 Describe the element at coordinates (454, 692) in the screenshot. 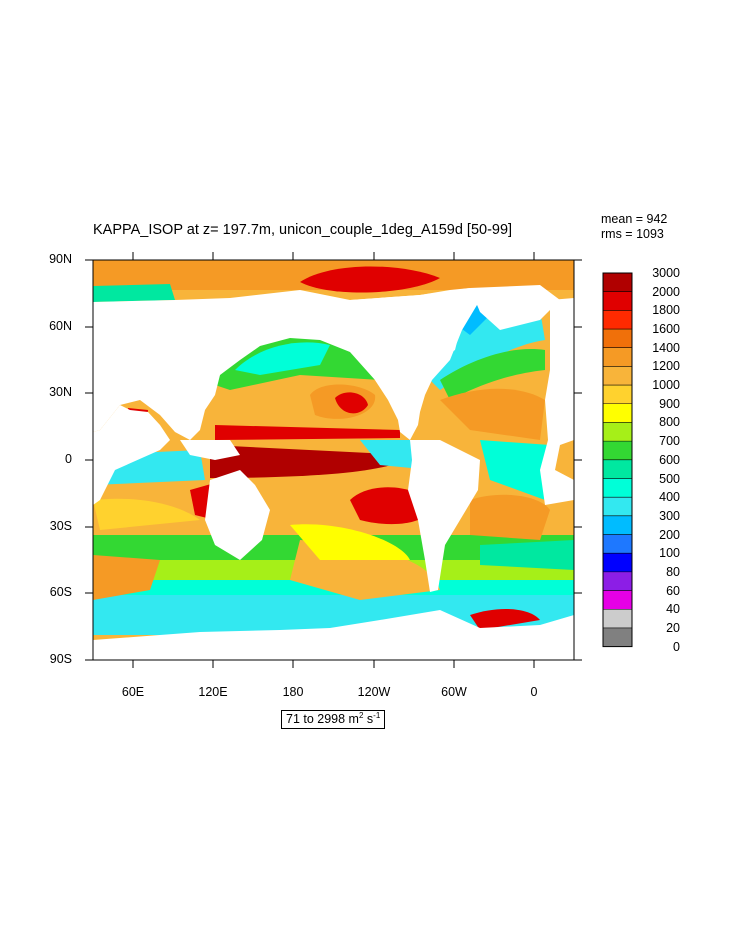

I see `lon-label-60w: 60W` at that location.